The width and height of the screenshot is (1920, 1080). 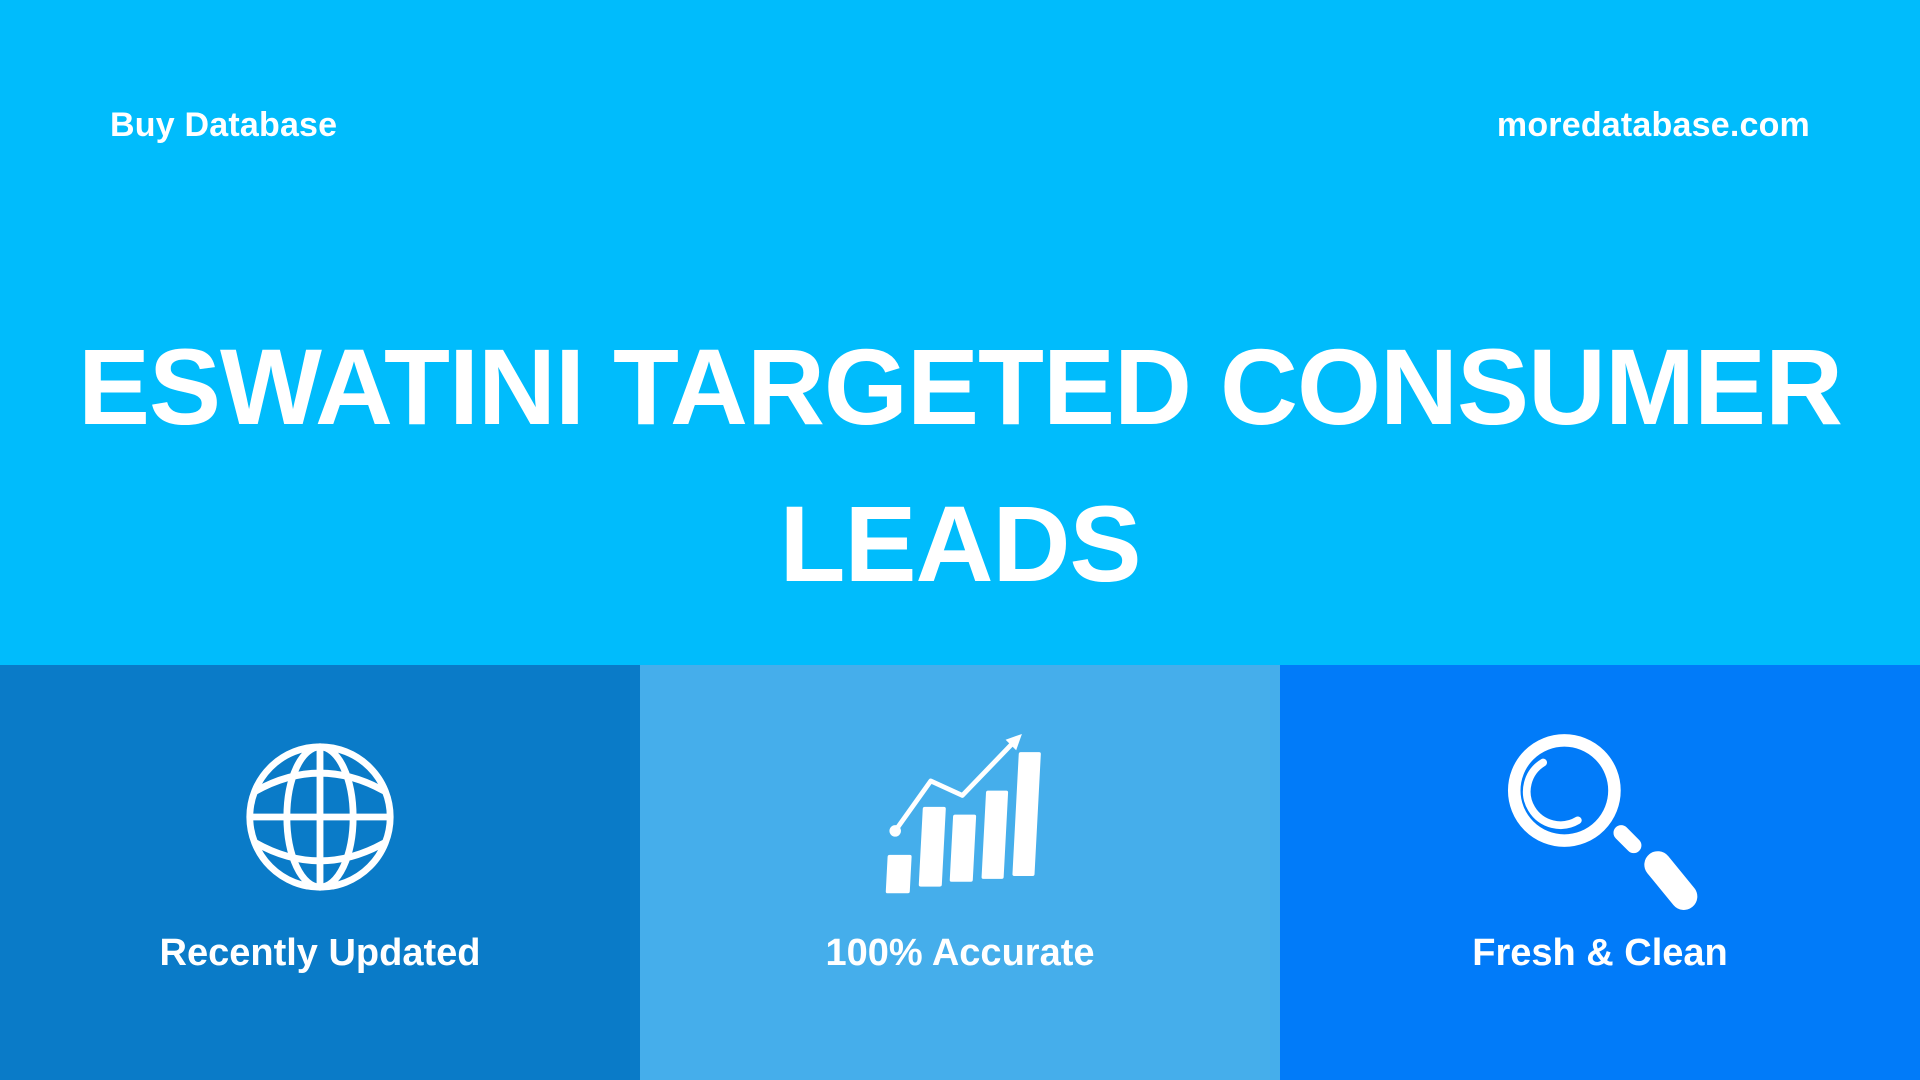 I want to click on magnifier-icon, so click(x=1600, y=819).